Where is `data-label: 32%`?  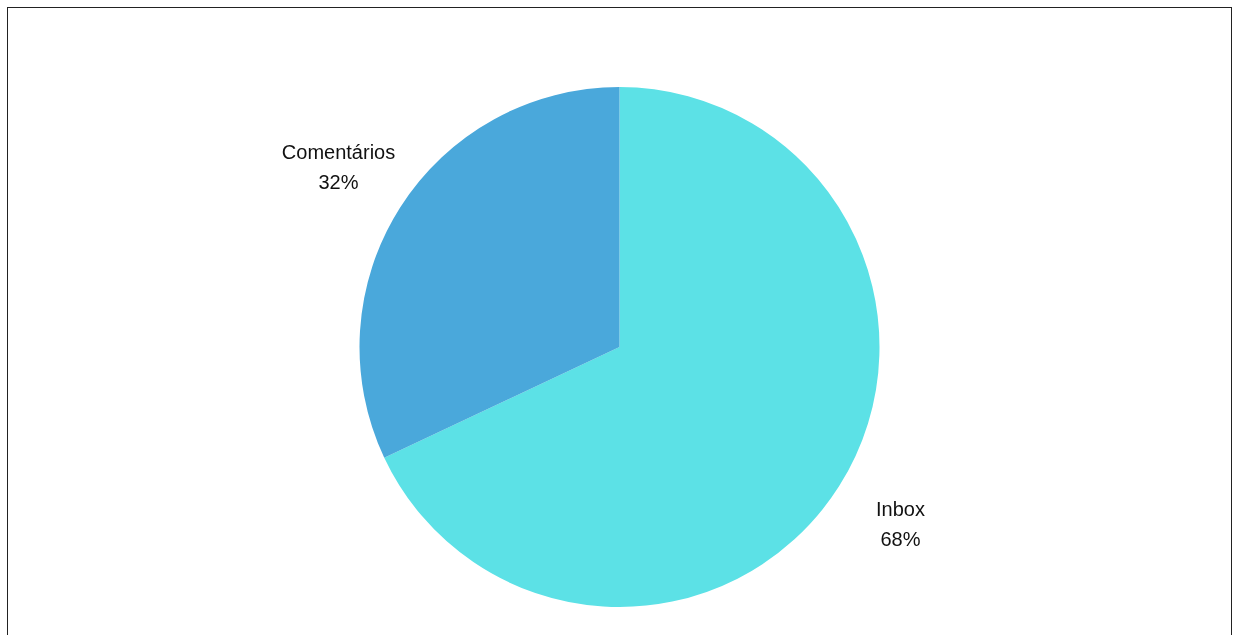
data-label: 32% is located at coordinates (338, 182).